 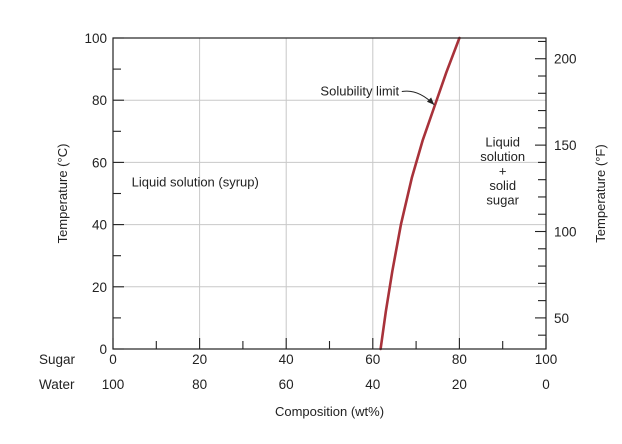 I want to click on y-right-tick-label: 200, so click(x=565, y=59).